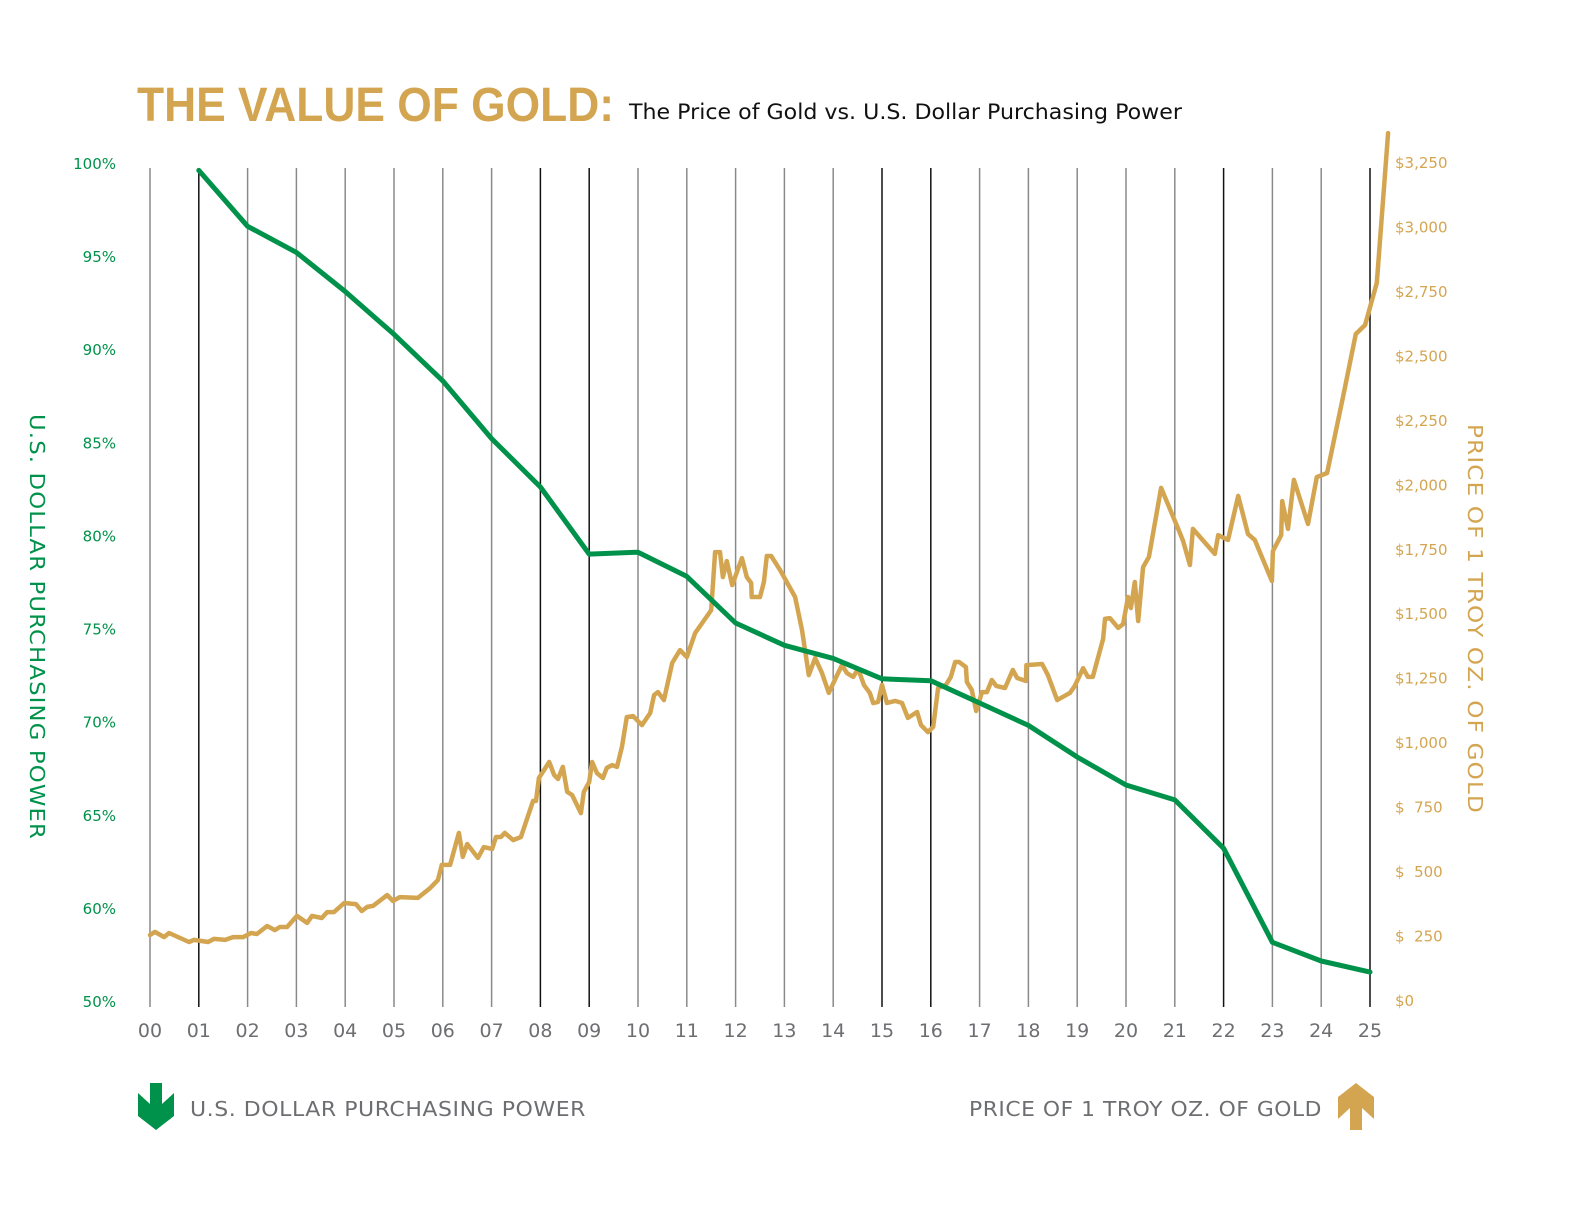 Image resolution: width=1584 pixels, height=1224 pixels. I want to click on left-tick-label: 60%, so click(99, 909).